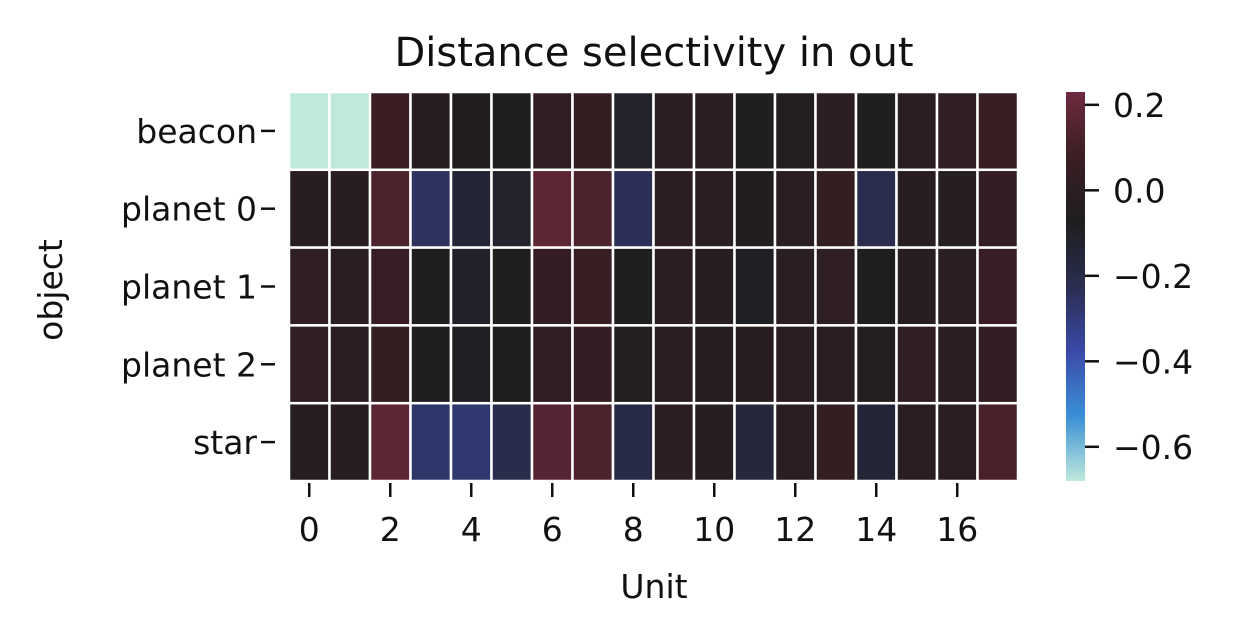 Image resolution: width=1244 pixels, height=638 pixels. Describe the element at coordinates (552, 529) in the screenshot. I see `x-tick-label: 6` at that location.